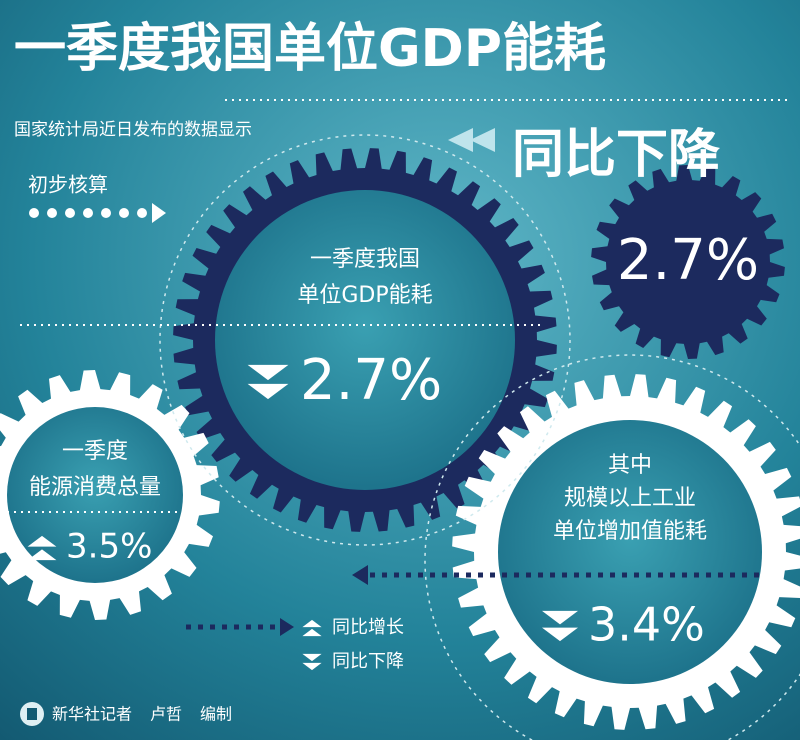 Image resolution: width=800 pixels, height=740 pixels. Describe the element at coordinates (630, 498) in the screenshot. I see `gear-label: 规模以上工业` at that location.